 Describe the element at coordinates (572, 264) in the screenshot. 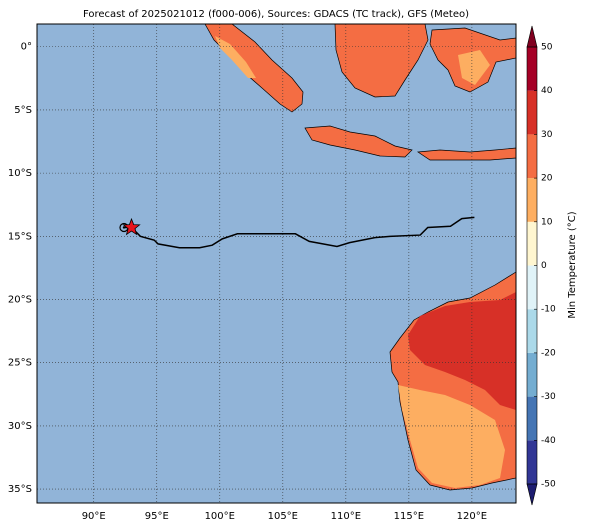

I see `colorbar-label: Min Temperature (°C)` at that location.